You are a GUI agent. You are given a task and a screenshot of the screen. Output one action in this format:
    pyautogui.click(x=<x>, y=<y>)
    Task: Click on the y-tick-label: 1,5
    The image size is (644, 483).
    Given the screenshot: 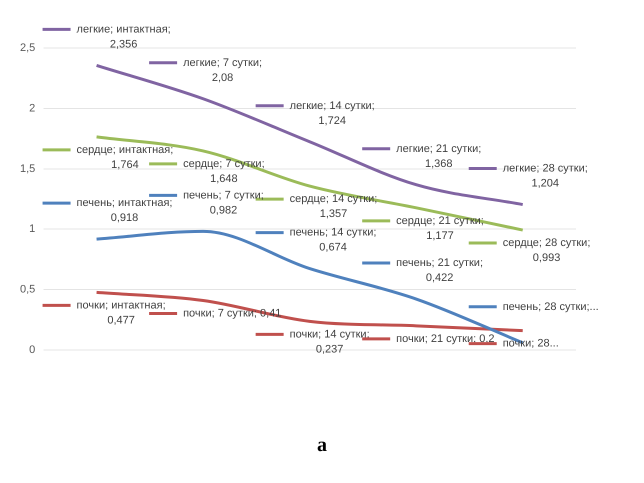 What is the action you would take?
    pyautogui.click(x=28, y=168)
    